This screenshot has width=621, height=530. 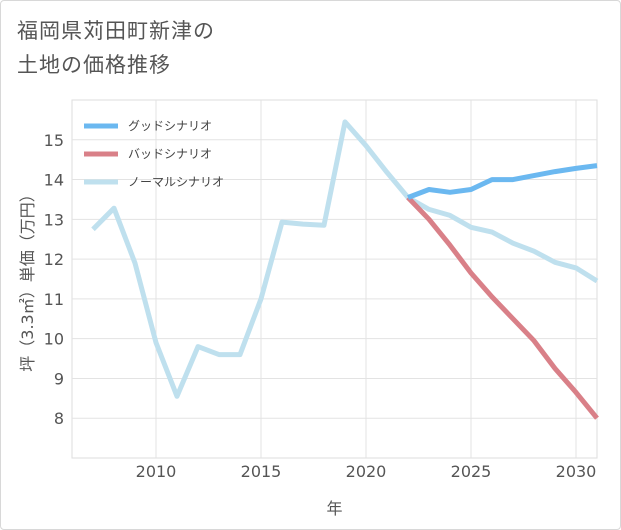 I want to click on page-title: 福岡県苅田町新津の 土地の価格推移, so click(x=227, y=48).